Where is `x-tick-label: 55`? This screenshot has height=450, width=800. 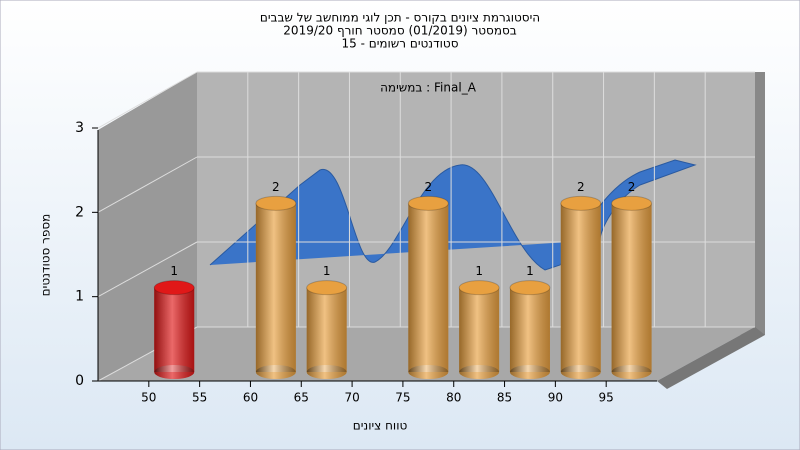 x-tick-label: 55 is located at coordinates (199, 398).